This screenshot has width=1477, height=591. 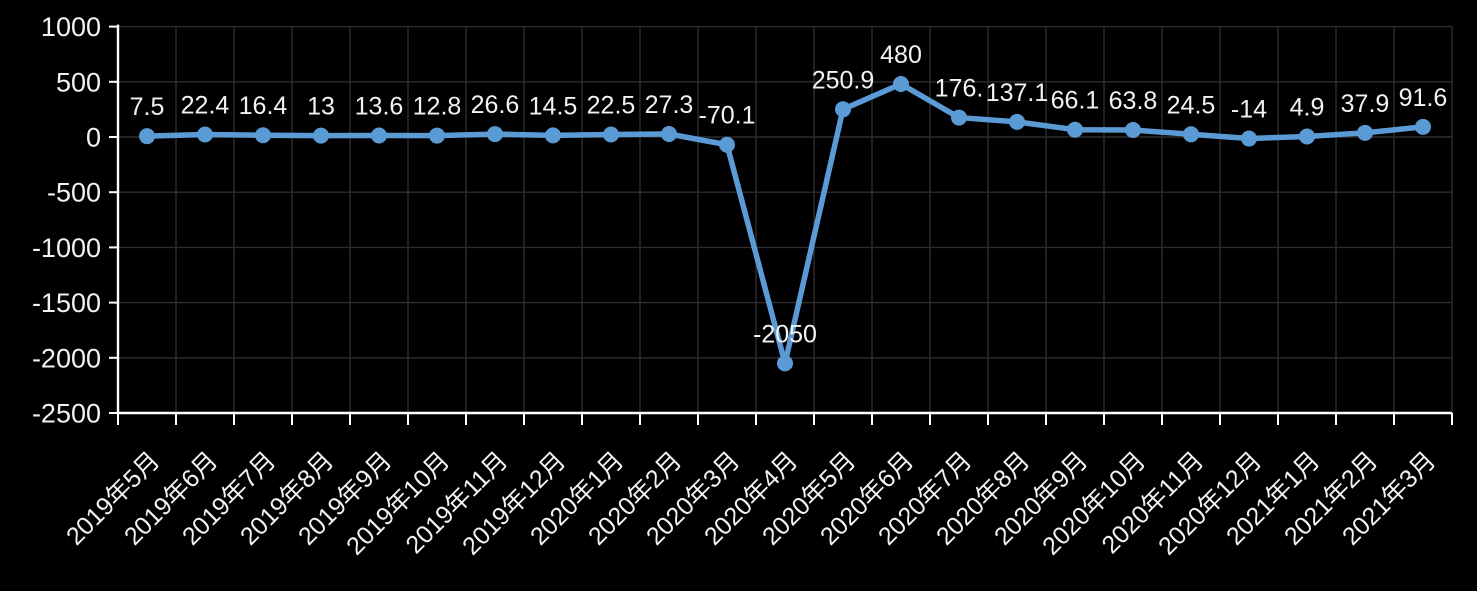 I want to click on data-point-label: -2050, so click(x=785, y=334).